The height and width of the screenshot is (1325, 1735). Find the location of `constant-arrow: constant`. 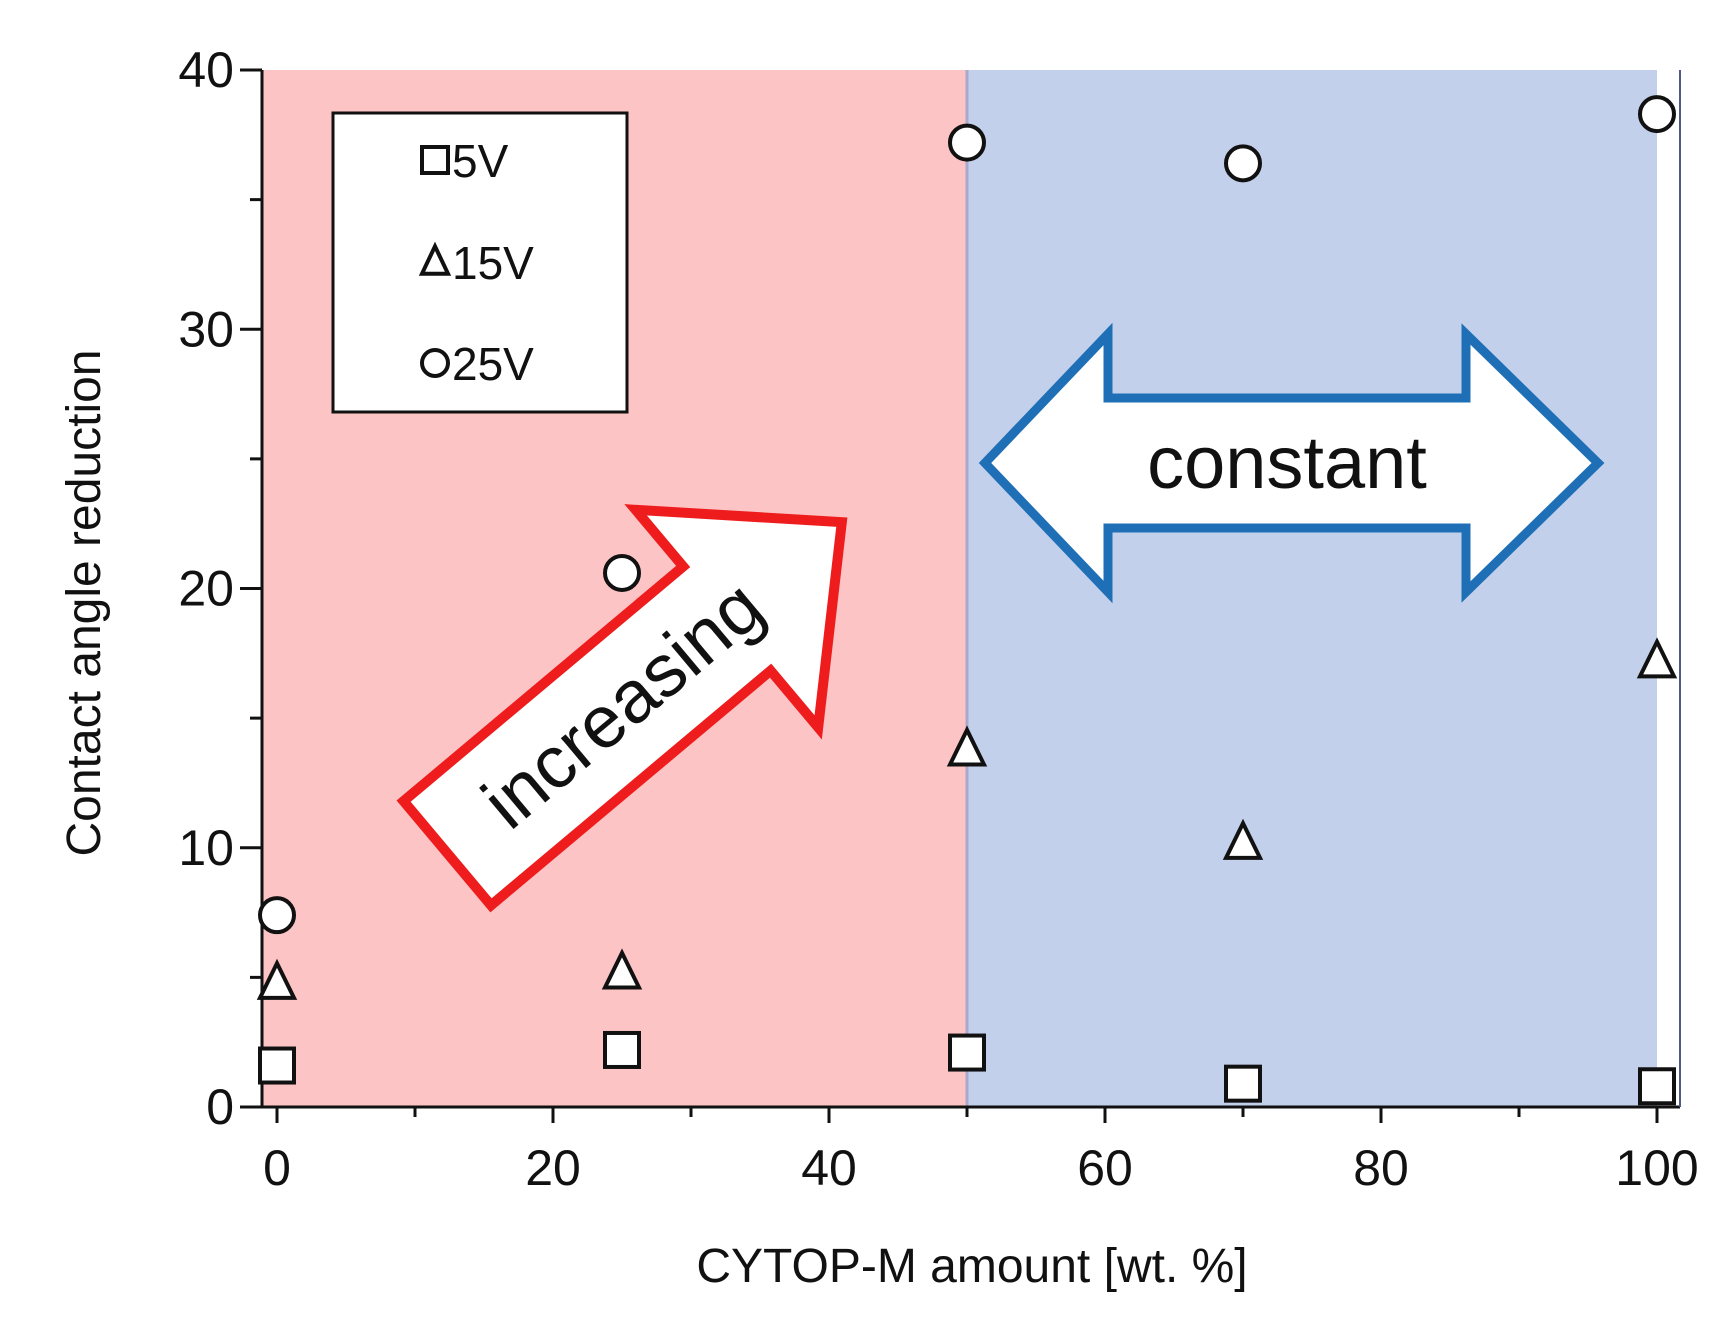

constant-arrow: constant is located at coordinates (1291, 463).